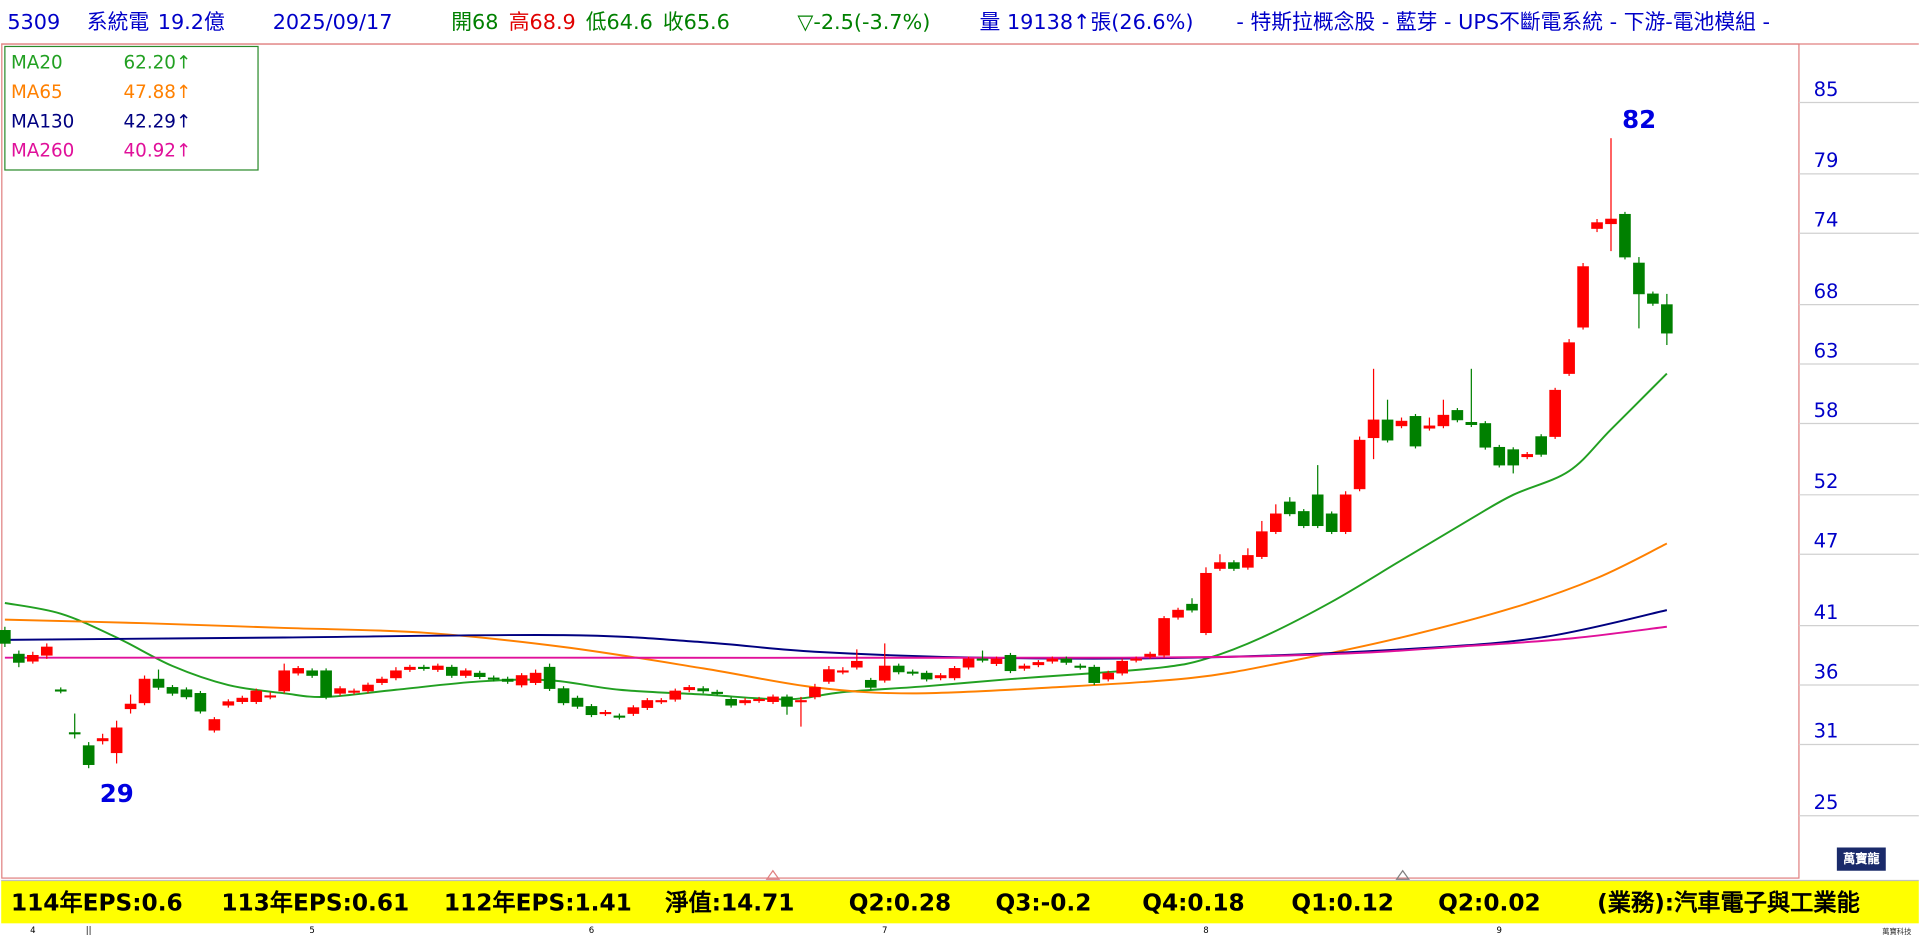 This screenshot has width=1920, height=938. What do you see at coordinates (158, 151) in the screenshot?
I see `legend-value: 40.92↑` at bounding box center [158, 151].